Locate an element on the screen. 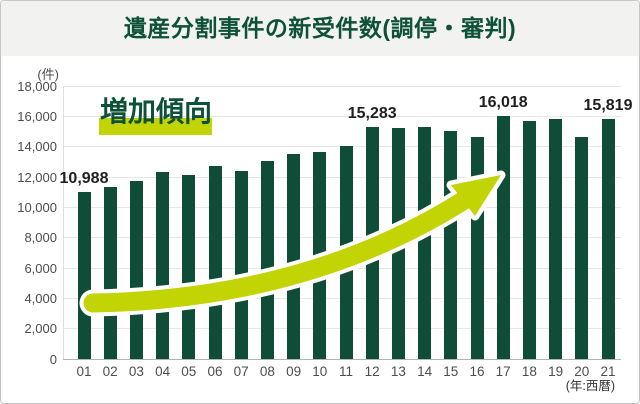 The width and height of the screenshot is (640, 404). bar-value-label: 16,018 is located at coordinates (503, 103).